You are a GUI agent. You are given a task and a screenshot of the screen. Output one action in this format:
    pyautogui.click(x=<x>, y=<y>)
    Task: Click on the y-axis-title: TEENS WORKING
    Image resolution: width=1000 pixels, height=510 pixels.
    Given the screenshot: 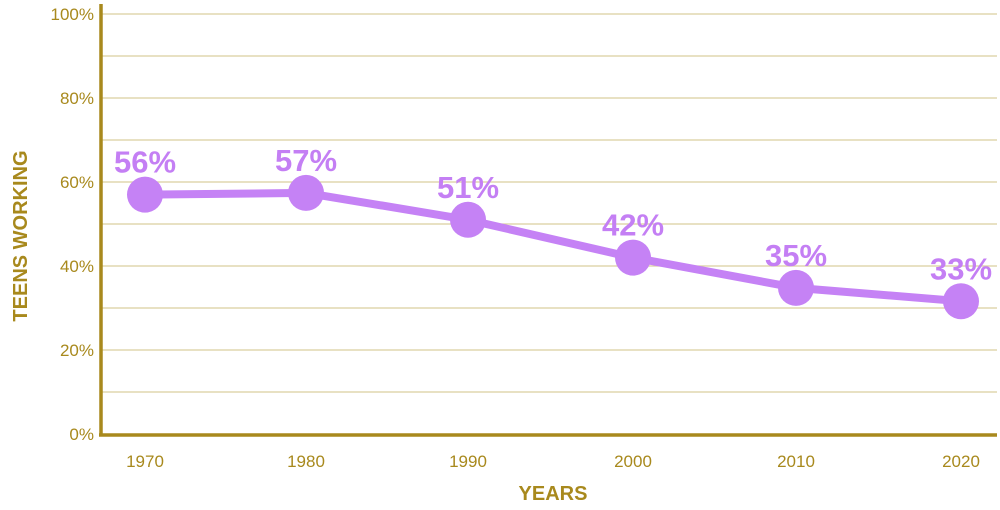 What is the action you would take?
    pyautogui.click(x=21, y=235)
    